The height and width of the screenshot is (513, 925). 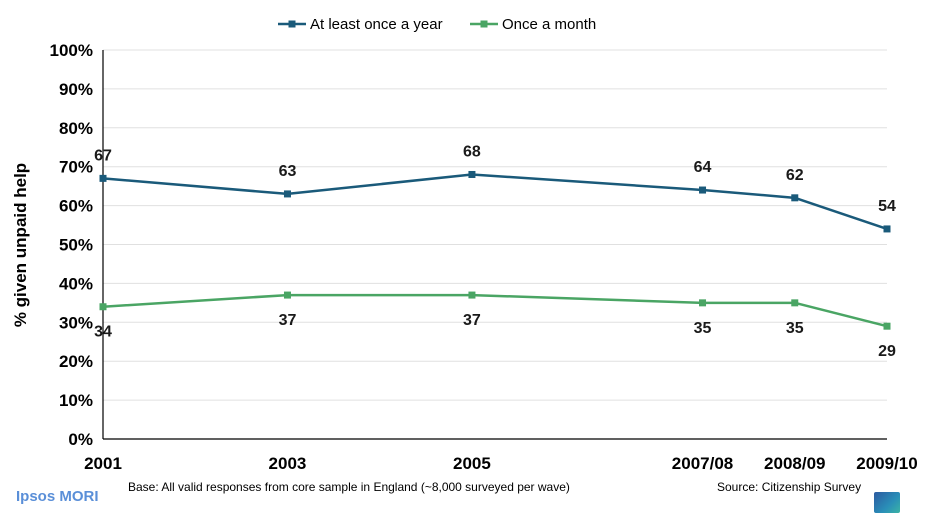 What do you see at coordinates (886, 463) in the screenshot?
I see `x-tick-label: 2009/10` at bounding box center [886, 463].